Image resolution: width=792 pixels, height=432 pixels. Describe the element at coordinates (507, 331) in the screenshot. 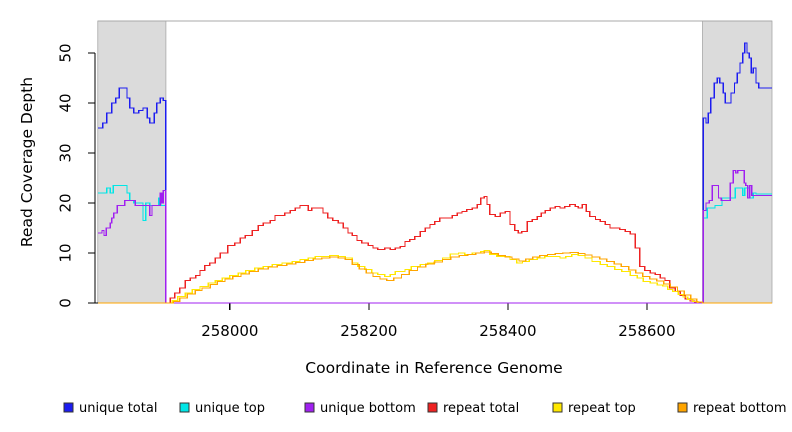

I see `x-tick-label: 258400` at that location.